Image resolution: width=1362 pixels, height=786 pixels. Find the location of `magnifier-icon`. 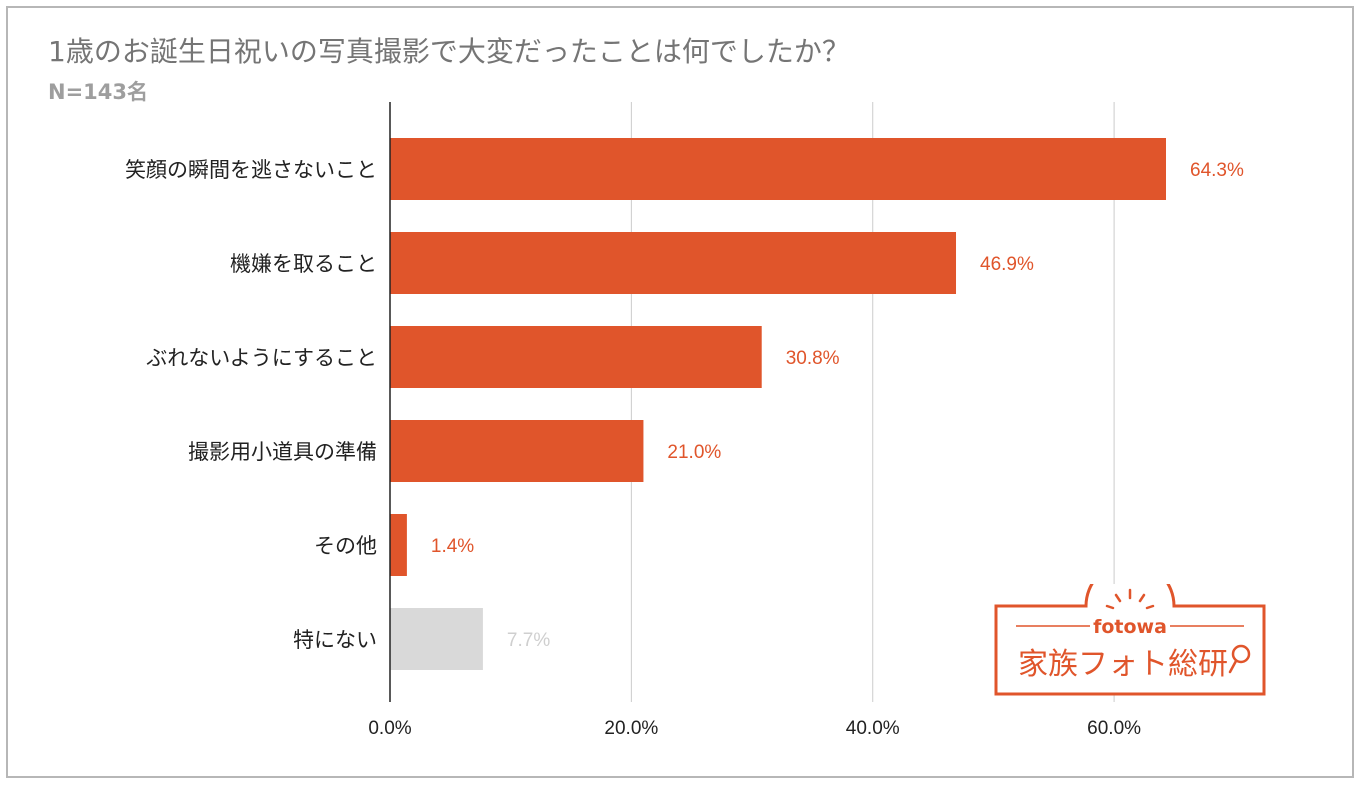

magnifier-icon is located at coordinates (1241, 654).